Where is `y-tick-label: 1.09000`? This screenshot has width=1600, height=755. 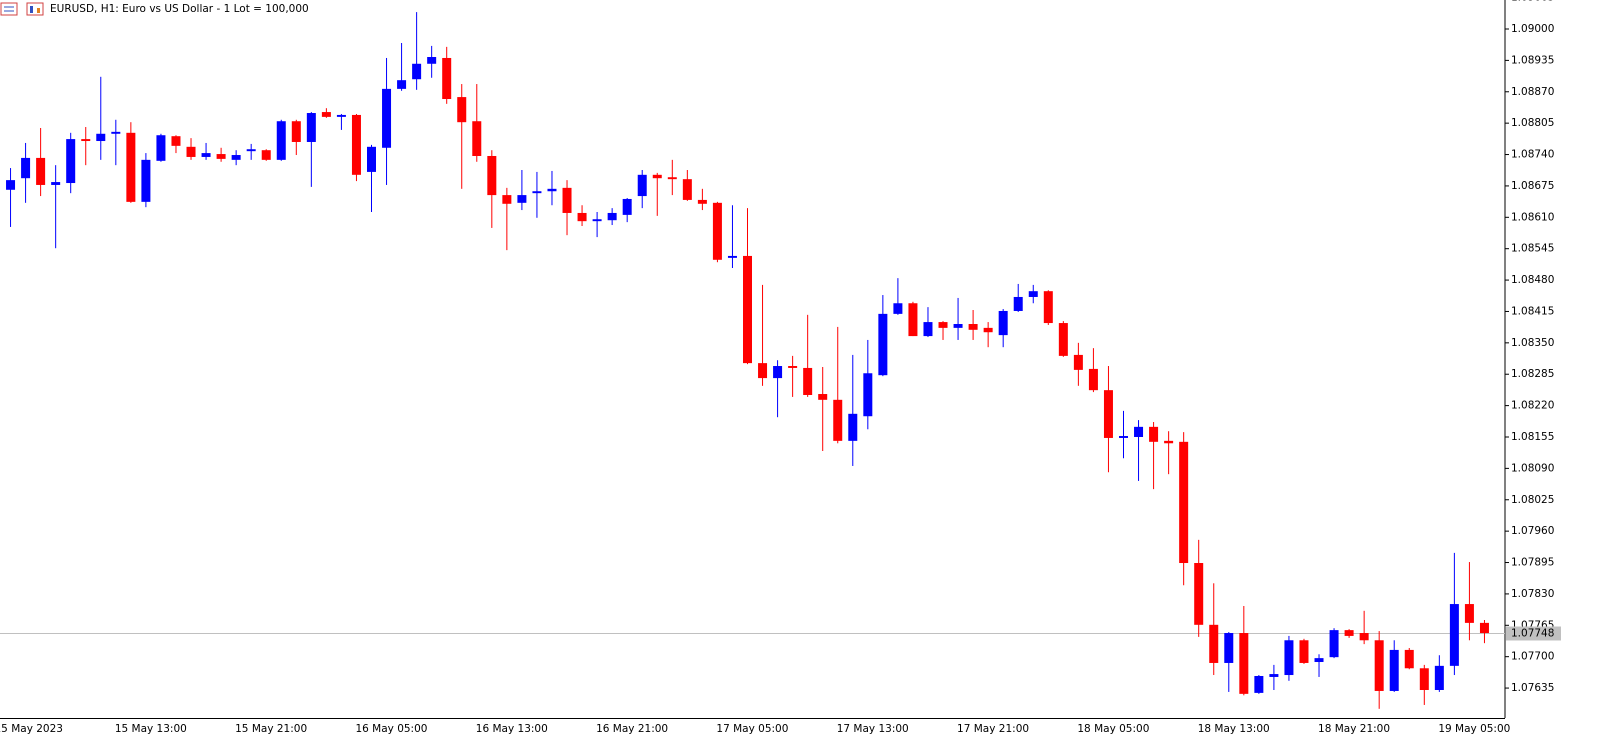 y-tick-label: 1.09000 is located at coordinates (1532, 29).